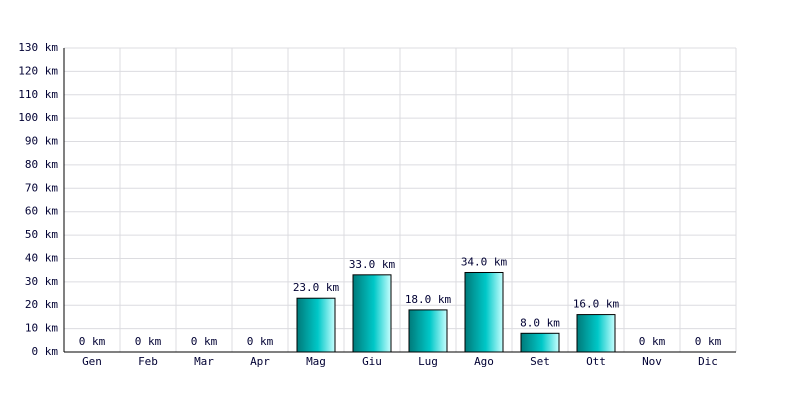 The image size is (800, 400). Describe the element at coordinates (484, 261) in the screenshot. I see `data-label: 34.0 km` at that location.